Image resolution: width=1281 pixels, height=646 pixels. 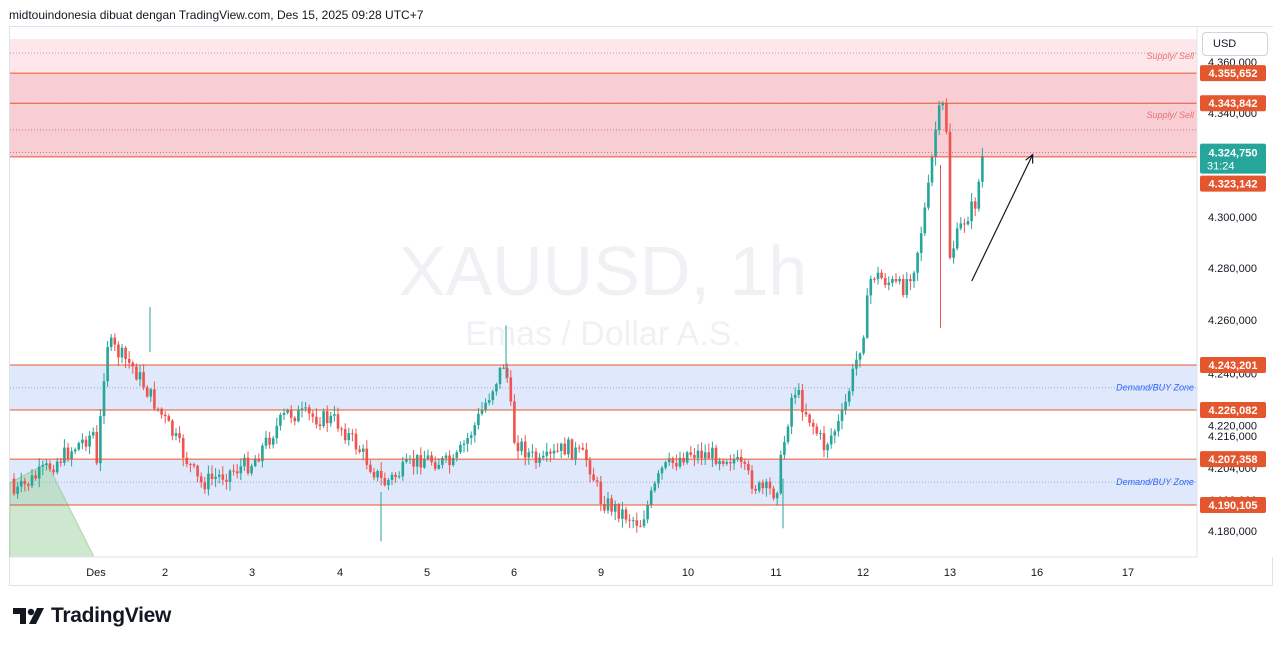 What do you see at coordinates (91, 616) in the screenshot?
I see `tradingview-logo: TradingView` at bounding box center [91, 616].